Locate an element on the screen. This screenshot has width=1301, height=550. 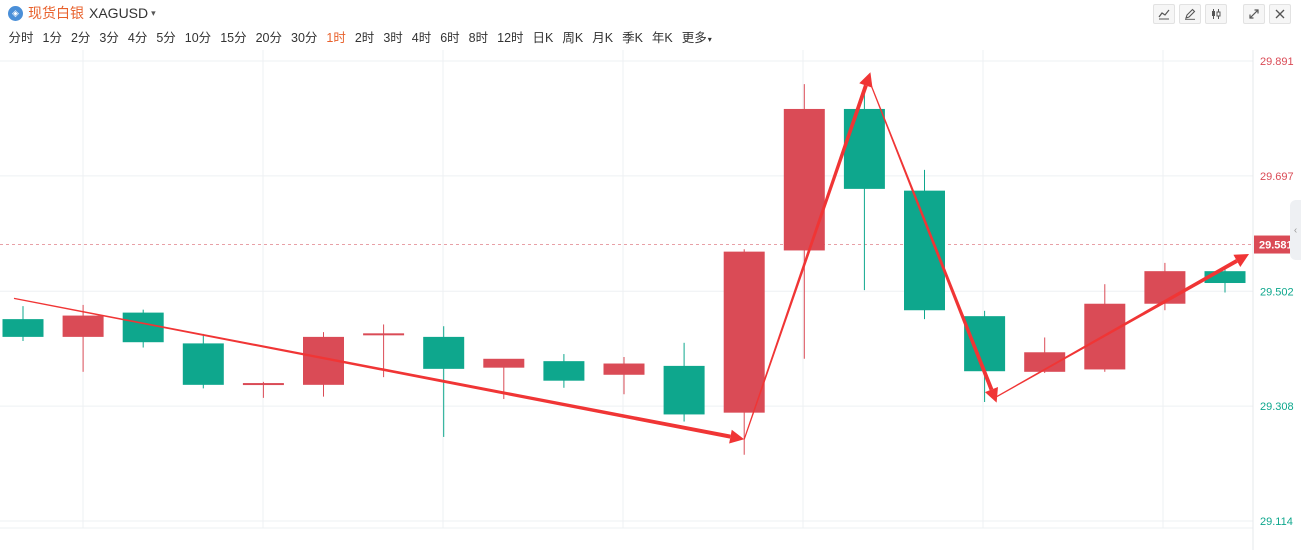
line-tool-button is located at coordinates (1164, 14).